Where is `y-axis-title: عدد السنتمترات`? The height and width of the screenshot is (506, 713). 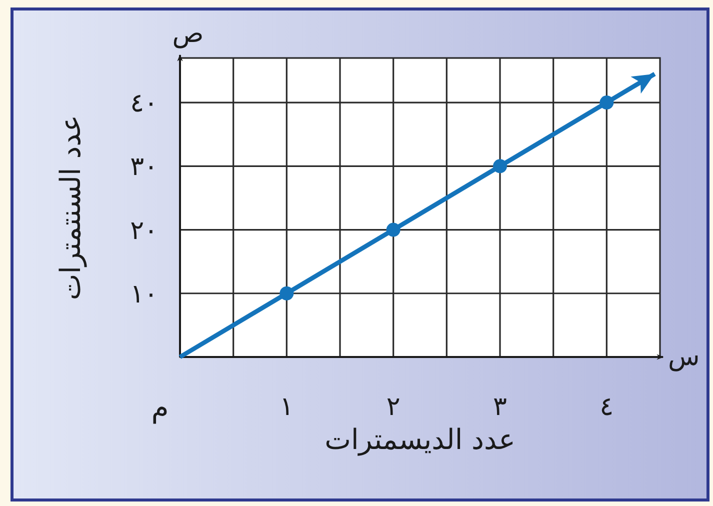
y-axis-title: عدد السنتمترات is located at coordinates (70, 207).